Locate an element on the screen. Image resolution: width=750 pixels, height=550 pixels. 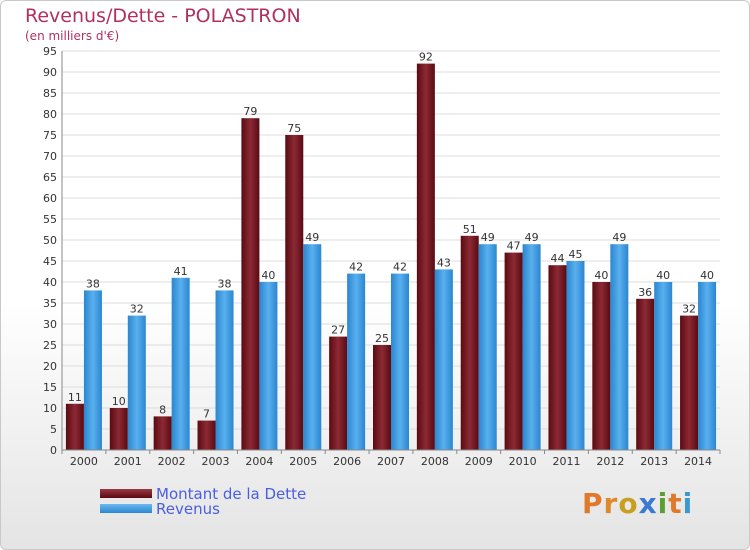
x-tick-label: 2008 is located at coordinates (435, 461).